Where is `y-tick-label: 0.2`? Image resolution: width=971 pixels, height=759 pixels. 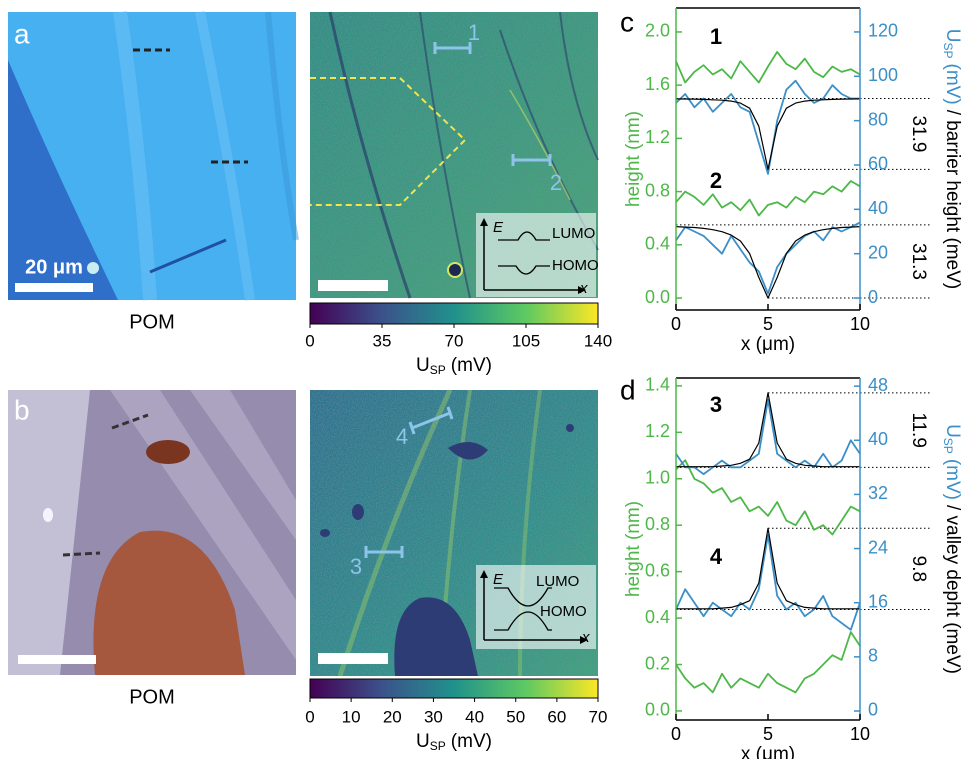 y-tick-label: 0.2 is located at coordinates (657, 663).